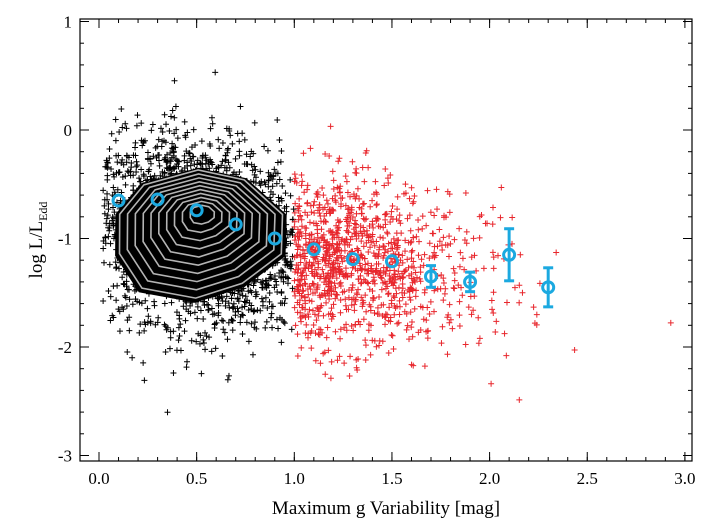  Describe the element at coordinates (391, 478) in the screenshot. I see `x-tick-label: 1.5` at that location.